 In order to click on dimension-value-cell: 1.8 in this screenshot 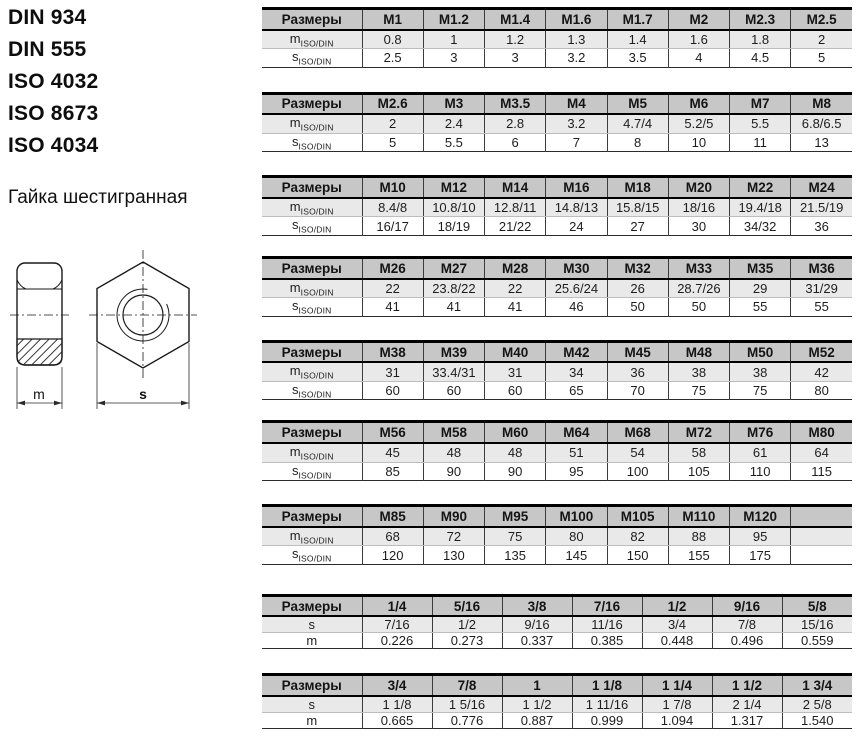, I will do `click(759, 39)`.